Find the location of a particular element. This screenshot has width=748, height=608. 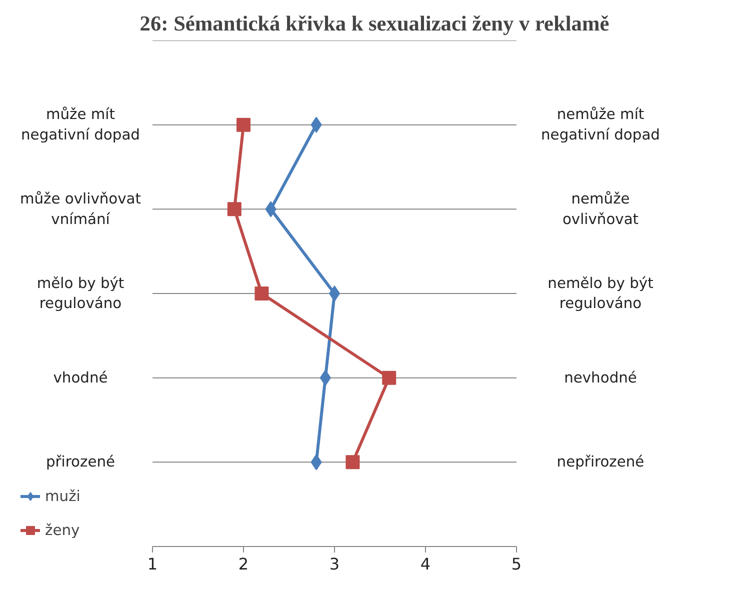

chart-title: 26: Sémantická křivka k sexualizaci ženy v reklamě is located at coordinates (375, 24).